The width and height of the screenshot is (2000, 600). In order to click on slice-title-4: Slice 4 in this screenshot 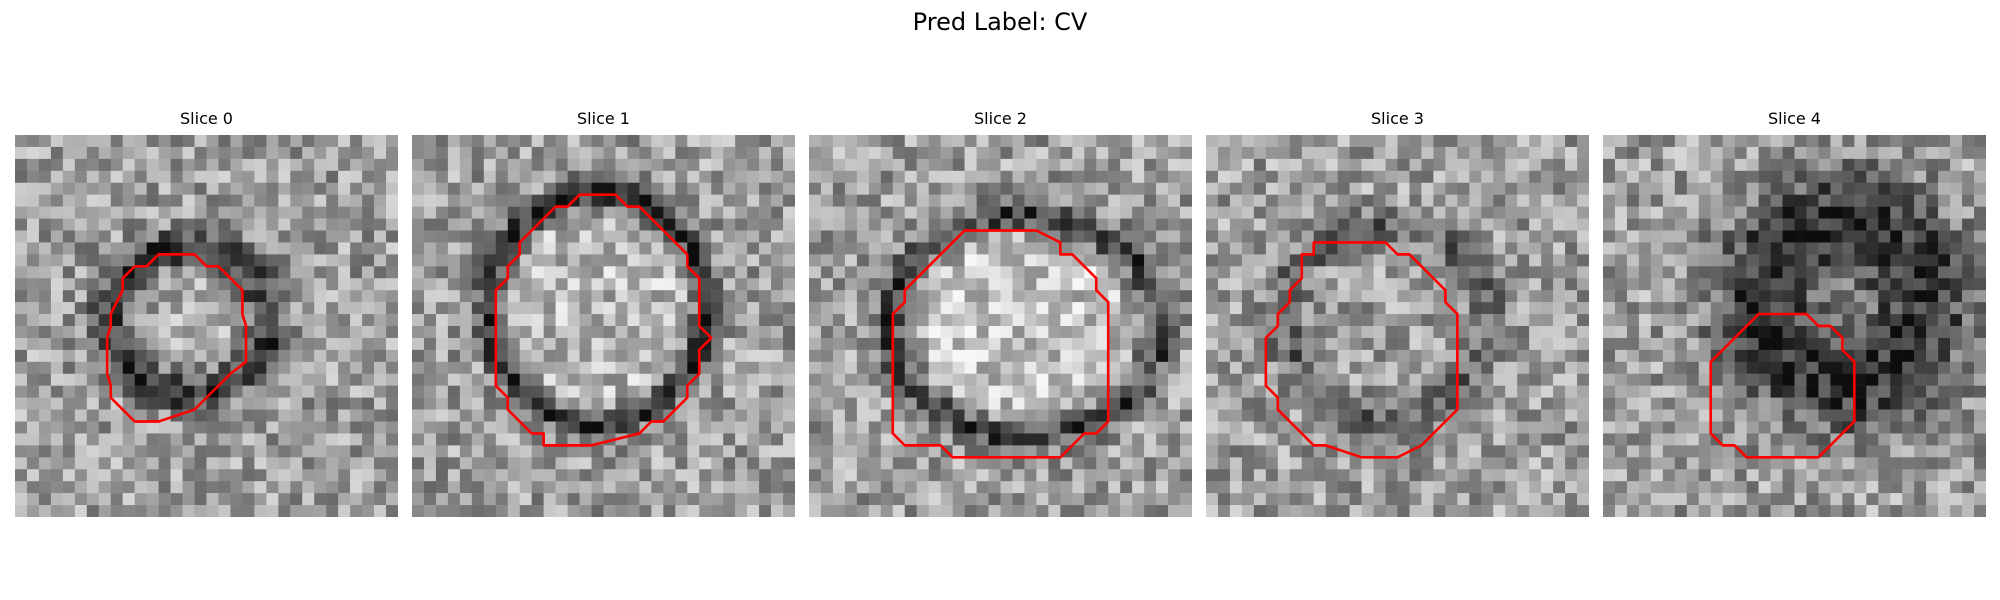, I will do `click(1794, 118)`.